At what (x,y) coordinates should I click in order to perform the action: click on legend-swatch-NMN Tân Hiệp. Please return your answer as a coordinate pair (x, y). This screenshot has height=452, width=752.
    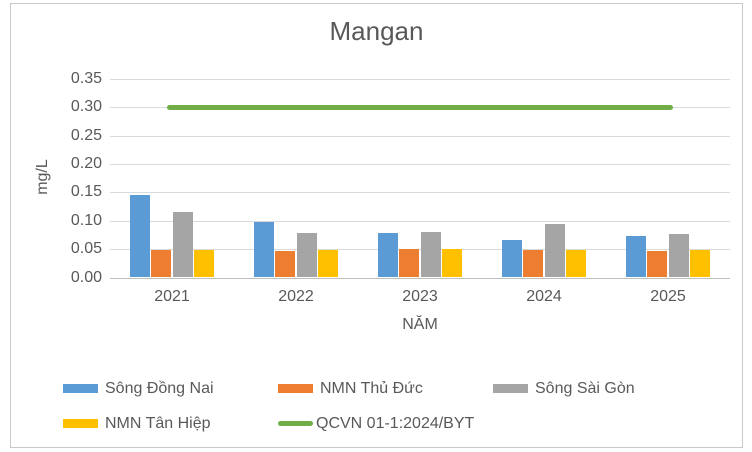
    Looking at the image, I should click on (80, 423).